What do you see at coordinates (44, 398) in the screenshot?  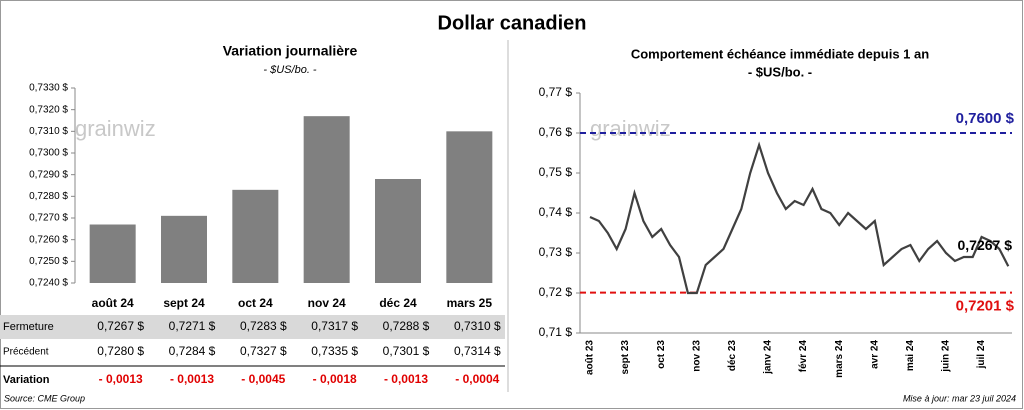 I see `source: Source: CME Group` at bounding box center [44, 398].